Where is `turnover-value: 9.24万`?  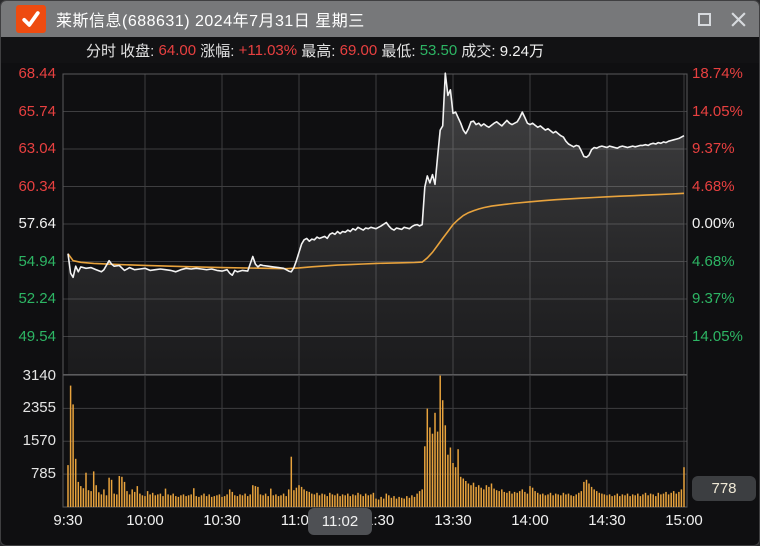 turnover-value: 9.24万 is located at coordinates (521, 51).